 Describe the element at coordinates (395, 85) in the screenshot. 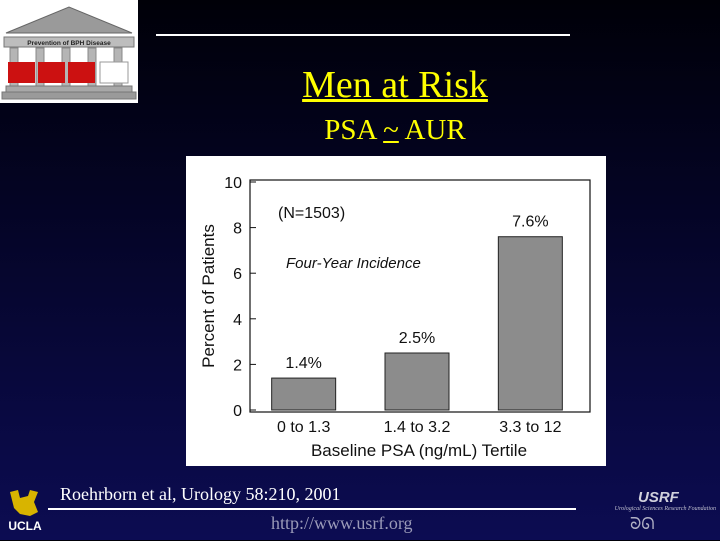

I see `slide-title: Men at Risk` at that location.